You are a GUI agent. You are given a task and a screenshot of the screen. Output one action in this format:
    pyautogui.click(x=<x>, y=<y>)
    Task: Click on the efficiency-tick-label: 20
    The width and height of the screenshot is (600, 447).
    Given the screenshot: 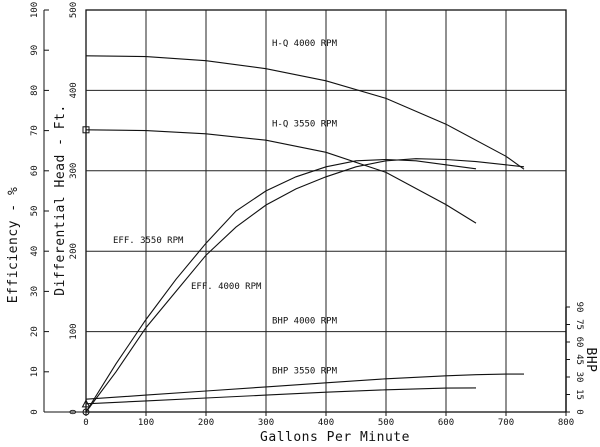 What is the action you would take?
    pyautogui.click(x=35, y=331)
    